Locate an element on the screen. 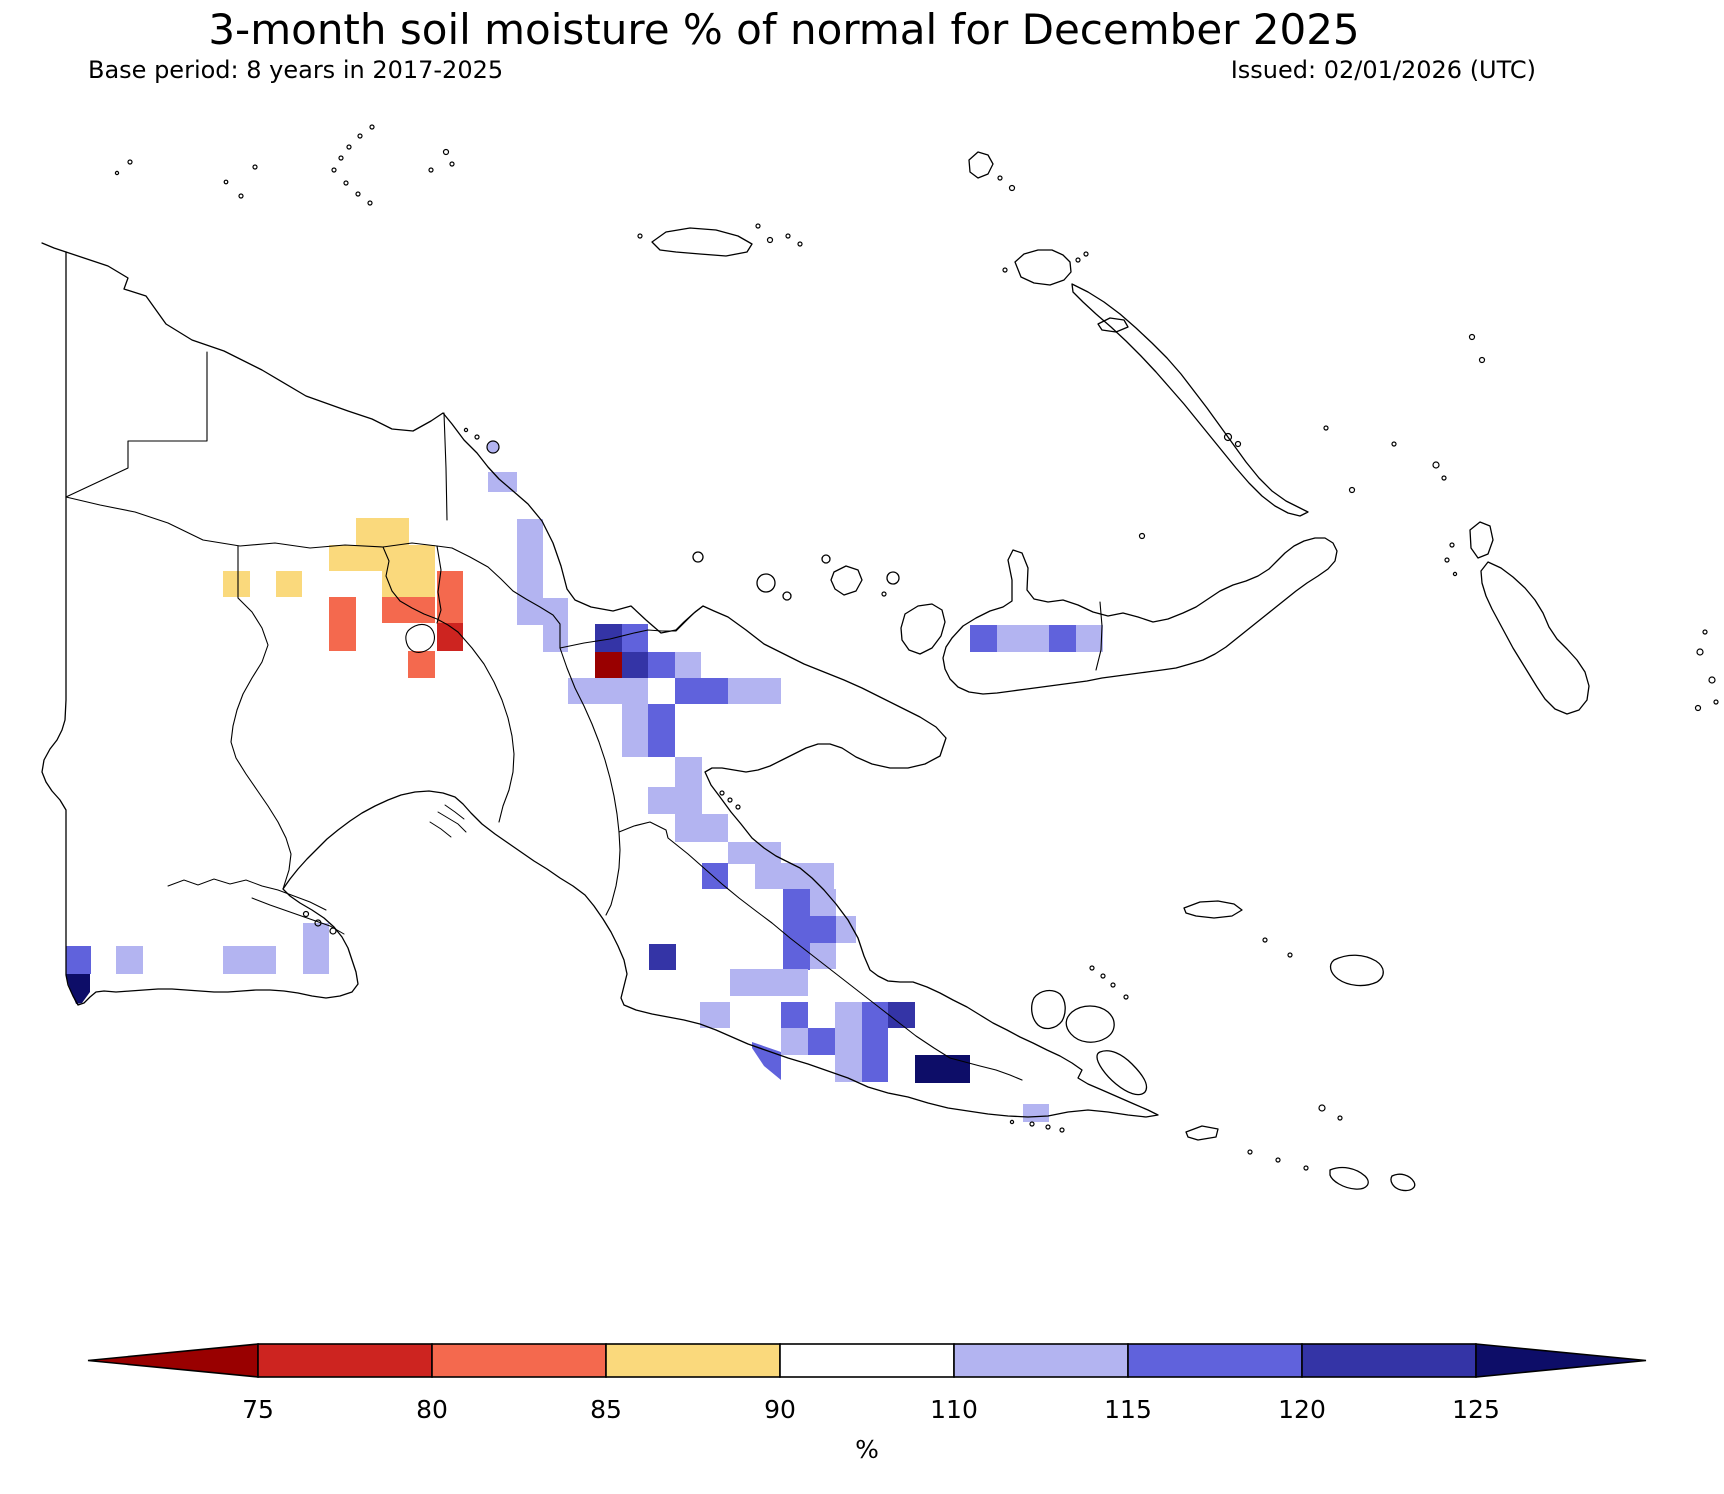 This screenshot has height=1494, width=1724. colorbar-tick-label: 85 is located at coordinates (606, 1409).